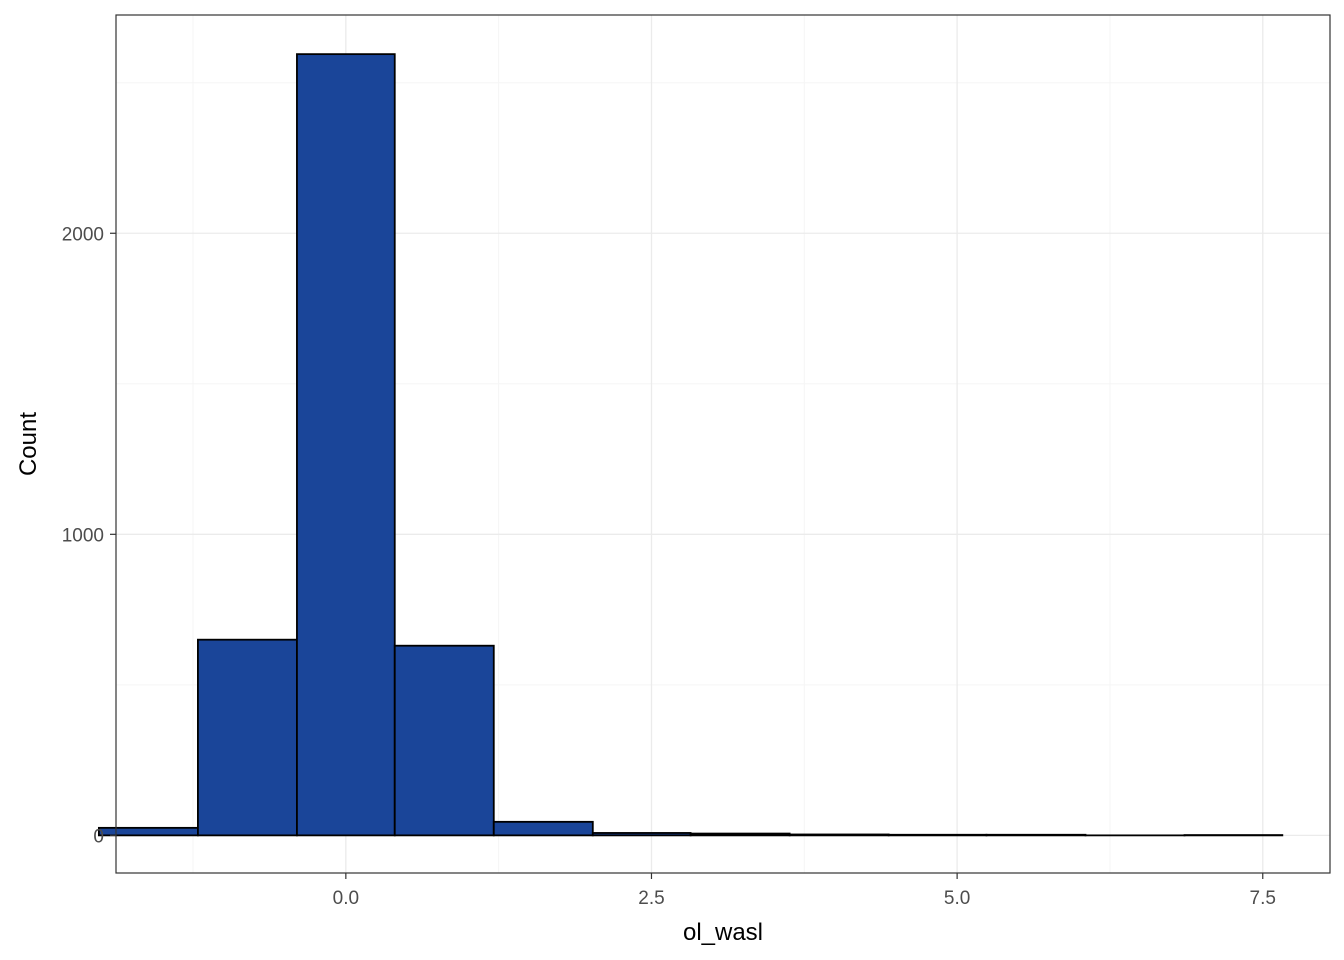 This screenshot has width=1344, height=960. What do you see at coordinates (346, 898) in the screenshot?
I see `x-tick-label: 0.0` at bounding box center [346, 898].